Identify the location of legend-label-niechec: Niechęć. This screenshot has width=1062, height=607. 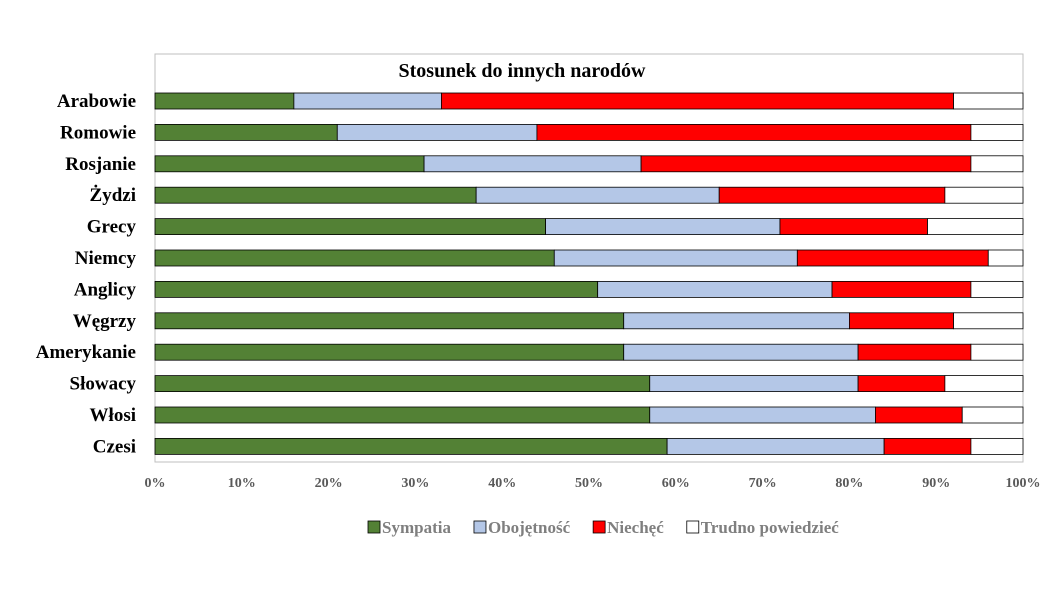
(635, 527).